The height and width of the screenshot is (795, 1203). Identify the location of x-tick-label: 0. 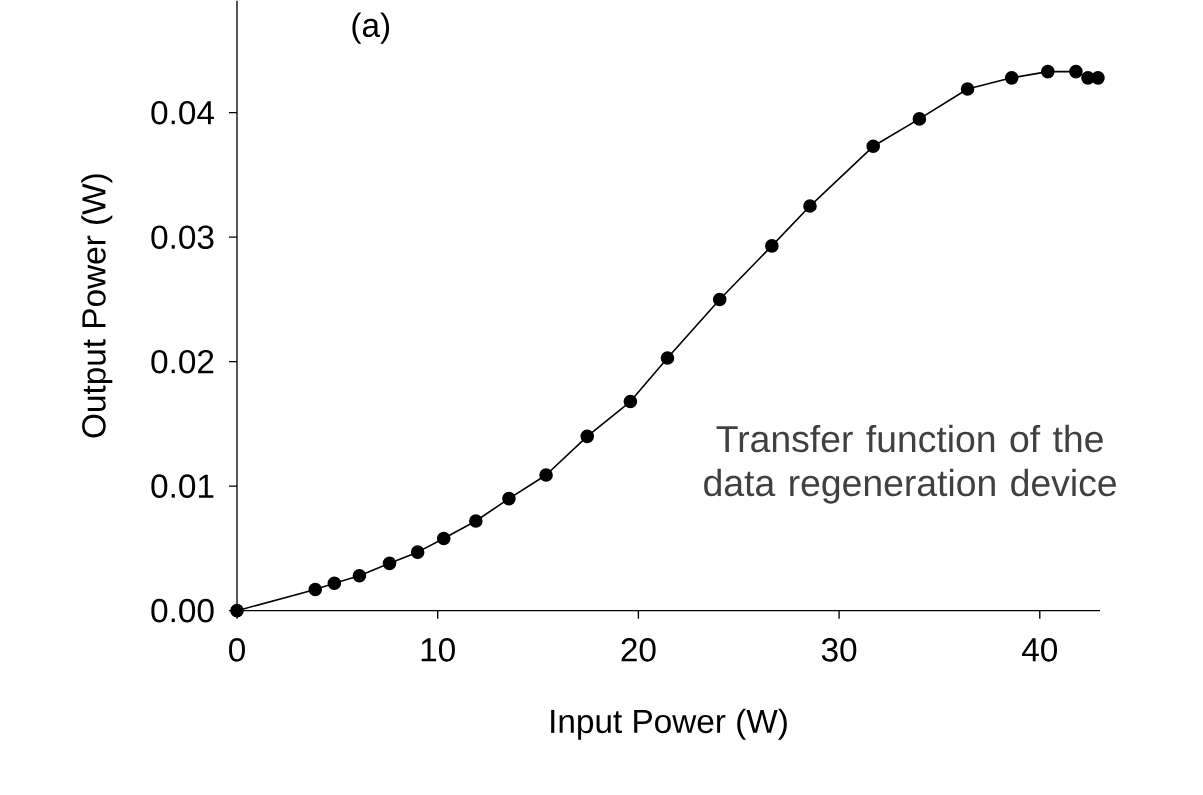
(237, 650).